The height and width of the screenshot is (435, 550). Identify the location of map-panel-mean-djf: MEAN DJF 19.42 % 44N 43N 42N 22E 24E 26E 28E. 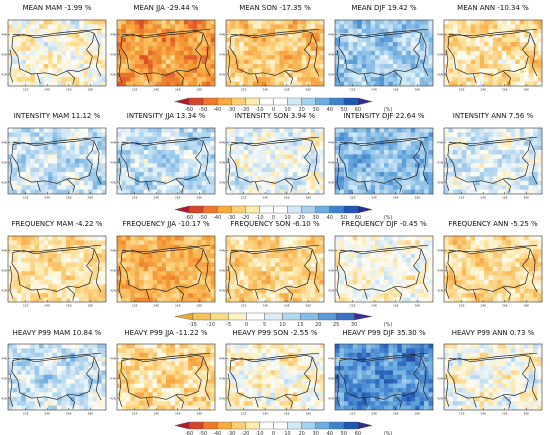
(381, 48).